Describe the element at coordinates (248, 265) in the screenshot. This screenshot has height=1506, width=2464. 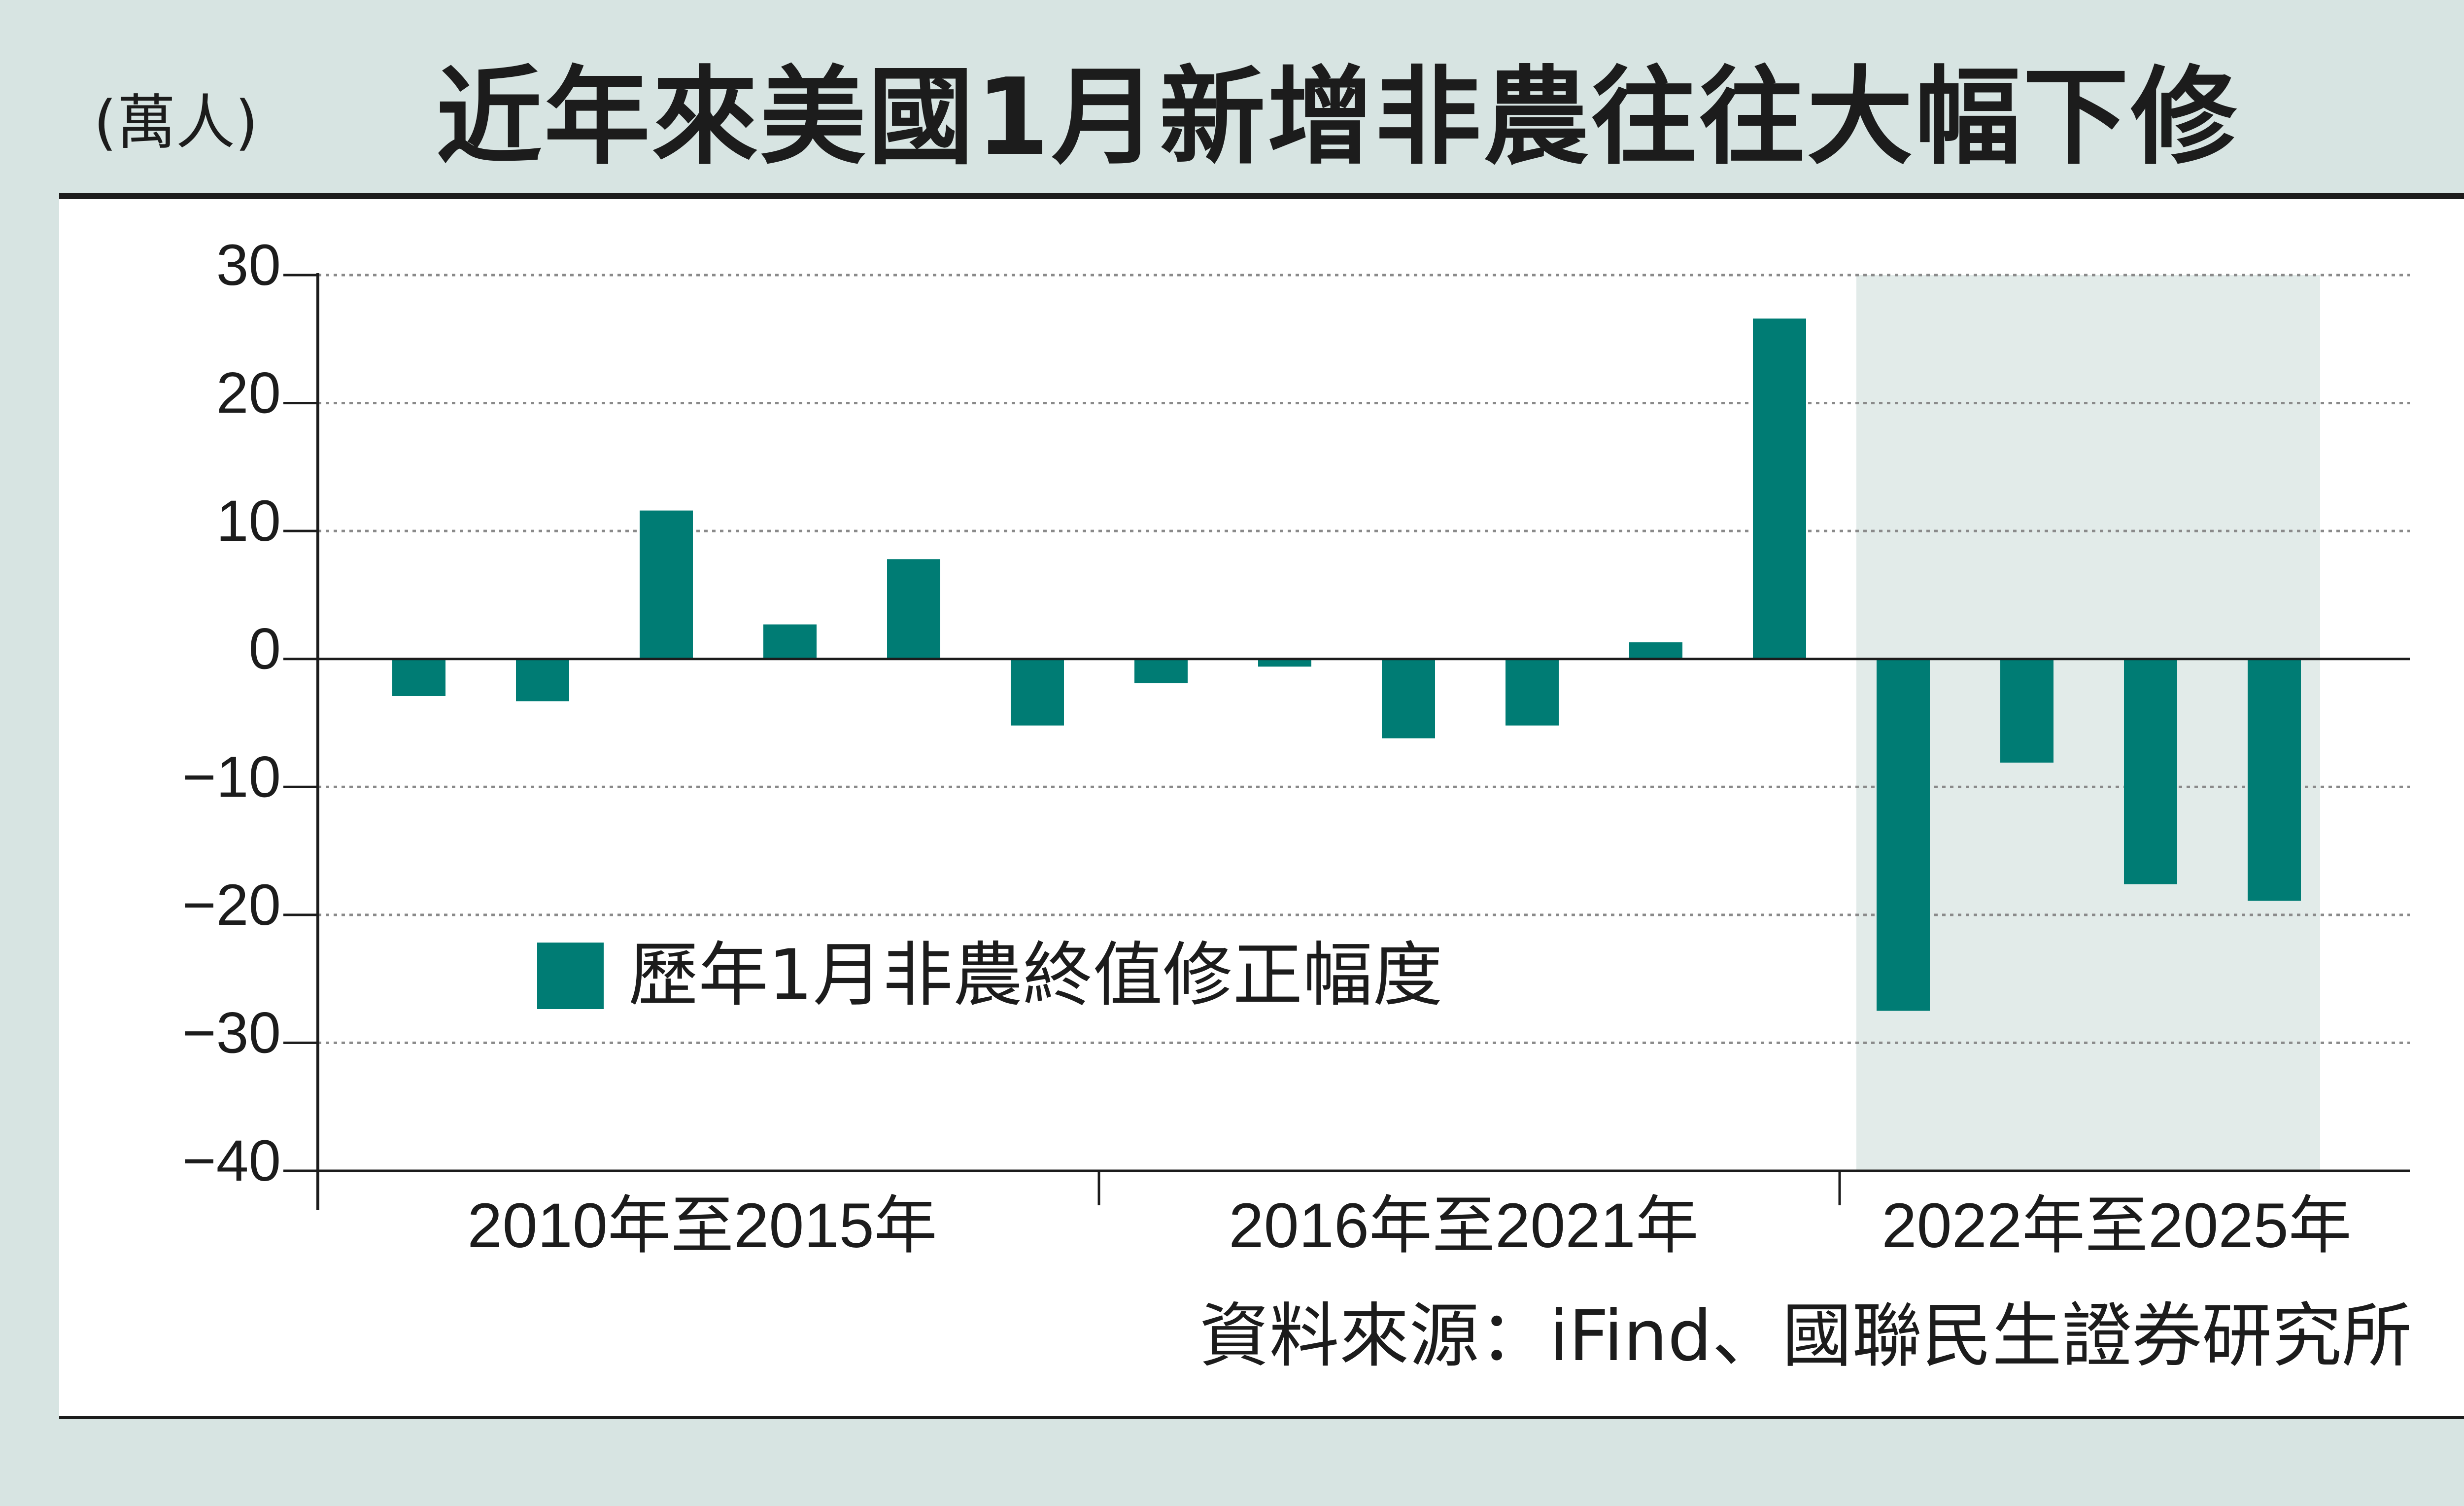
I see `y-tick-label: 30` at that location.